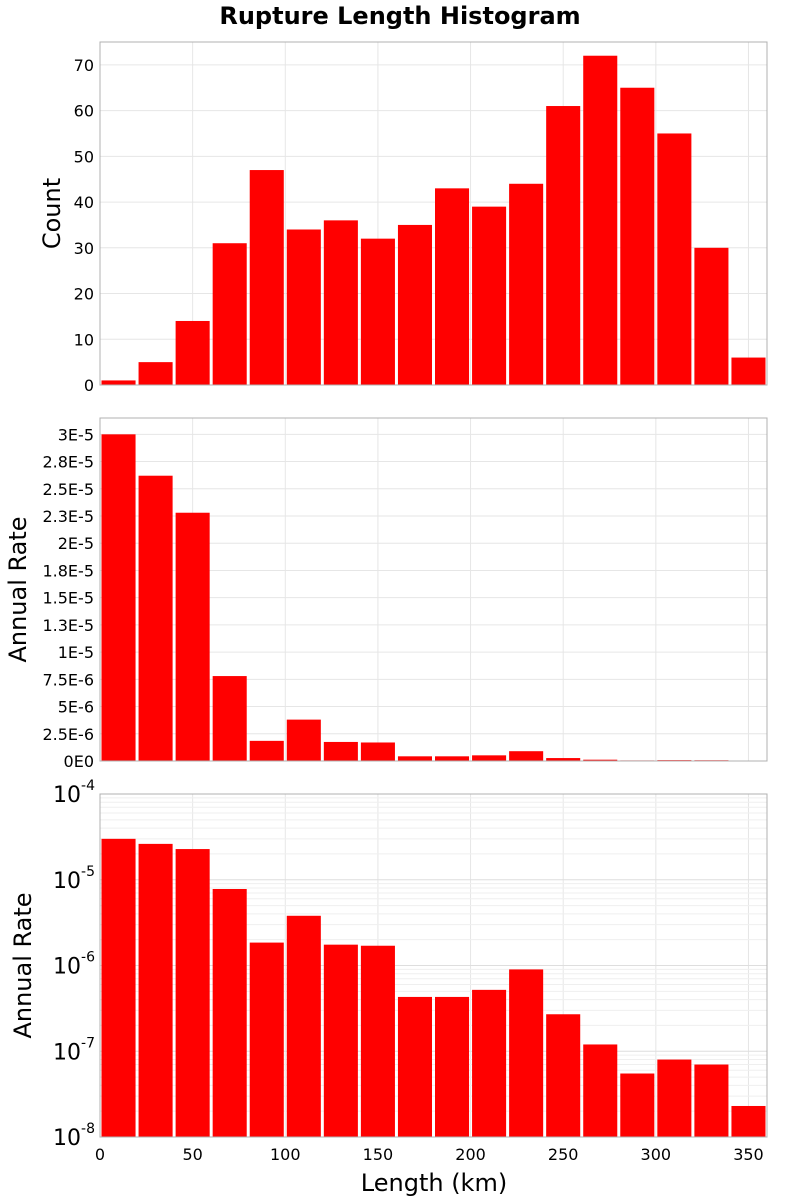 This screenshot has width=800, height=1200. What do you see at coordinates (100, 1154) in the screenshot?
I see `x-tick-label: 0` at bounding box center [100, 1154].